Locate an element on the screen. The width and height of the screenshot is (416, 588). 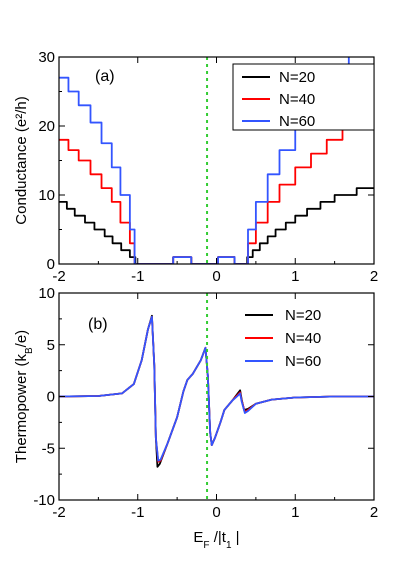
y-axis-title-text: Thermopower (k is located at coordinates (21, 408).